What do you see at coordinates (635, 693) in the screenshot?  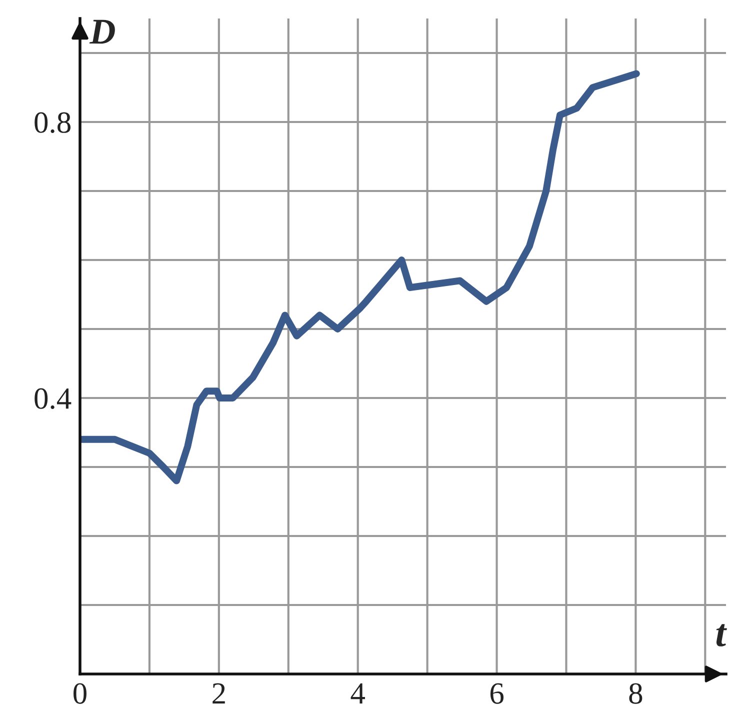 I see `x-tick-label: 8` at bounding box center [635, 693].